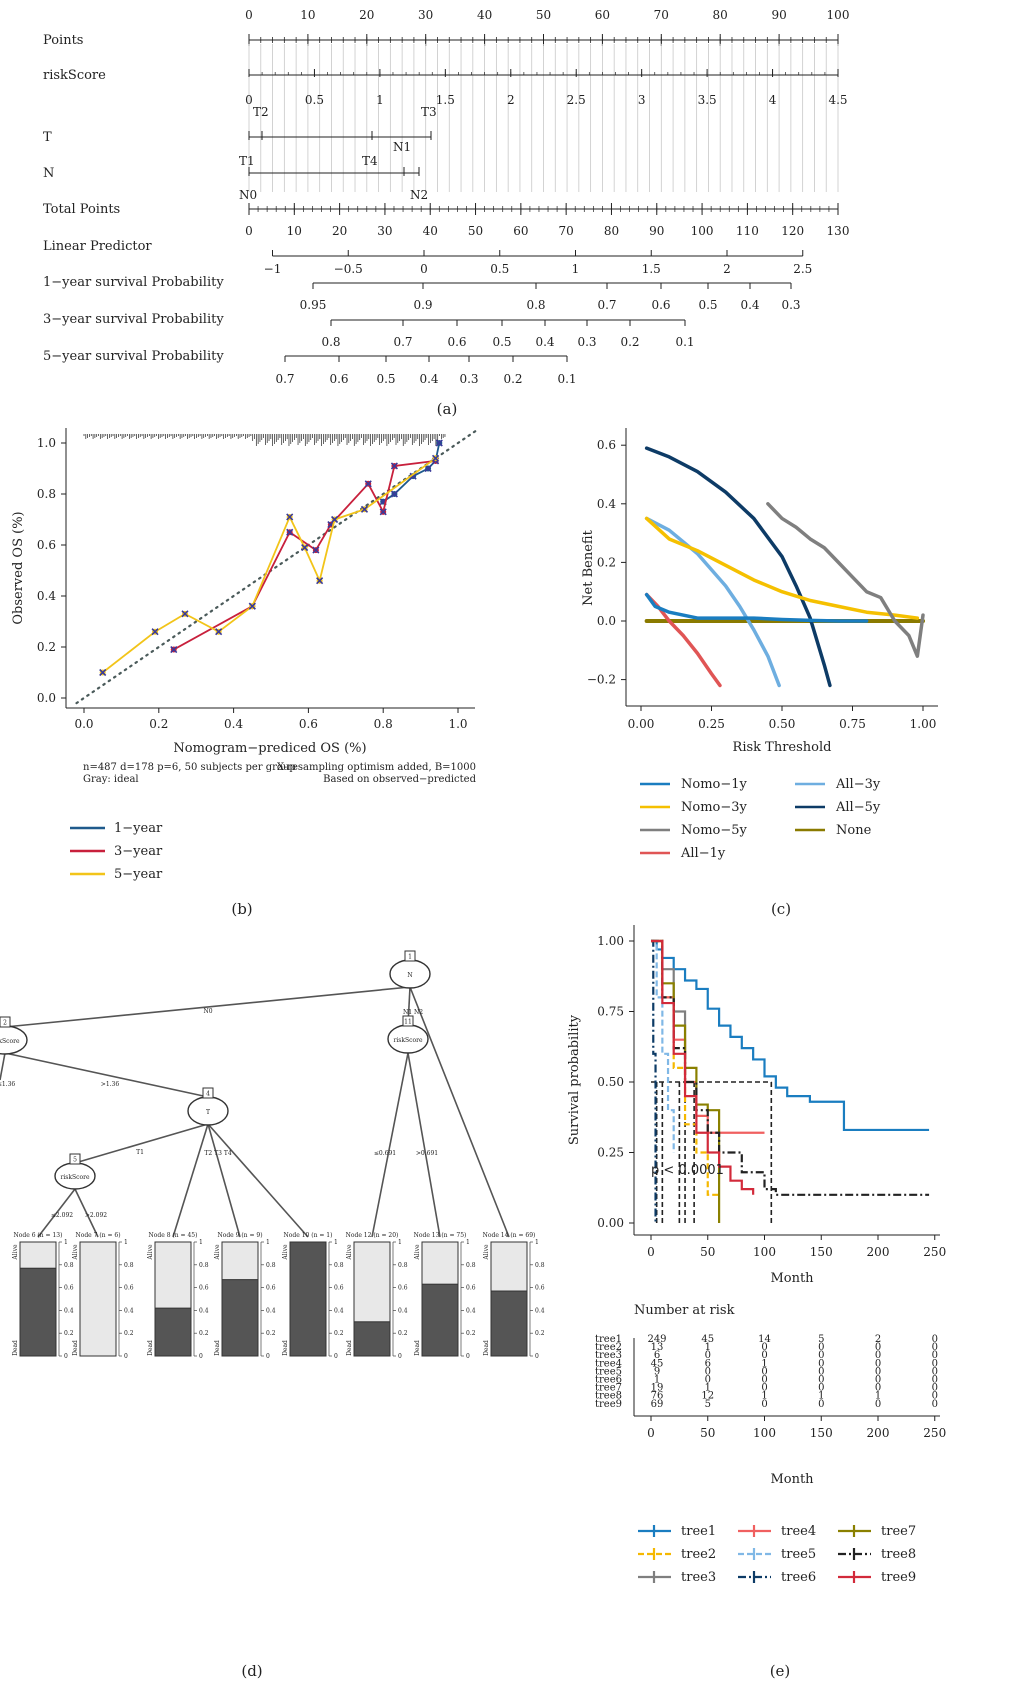 The height and width of the screenshot is (1693, 1023). I want to click on tree-node-label: N, so click(409, 975).